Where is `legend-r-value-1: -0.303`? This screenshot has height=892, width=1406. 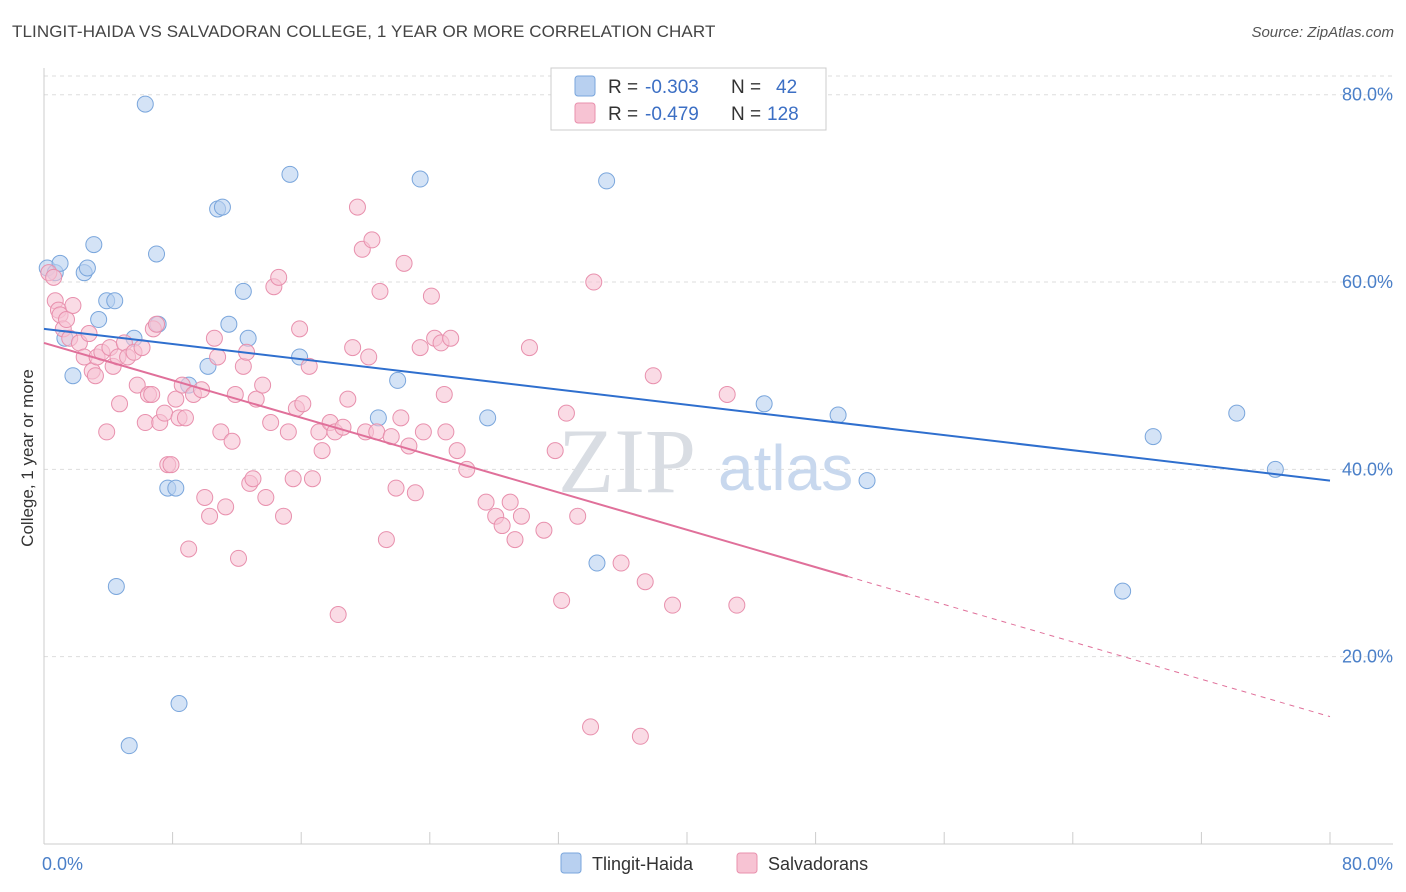 legend-r-value-1: -0.303 is located at coordinates (672, 87).